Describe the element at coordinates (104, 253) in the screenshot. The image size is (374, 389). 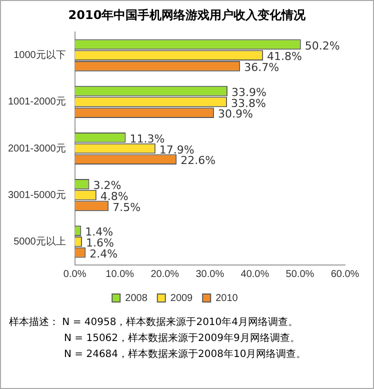
I see `data-label: 2.4%` at that location.